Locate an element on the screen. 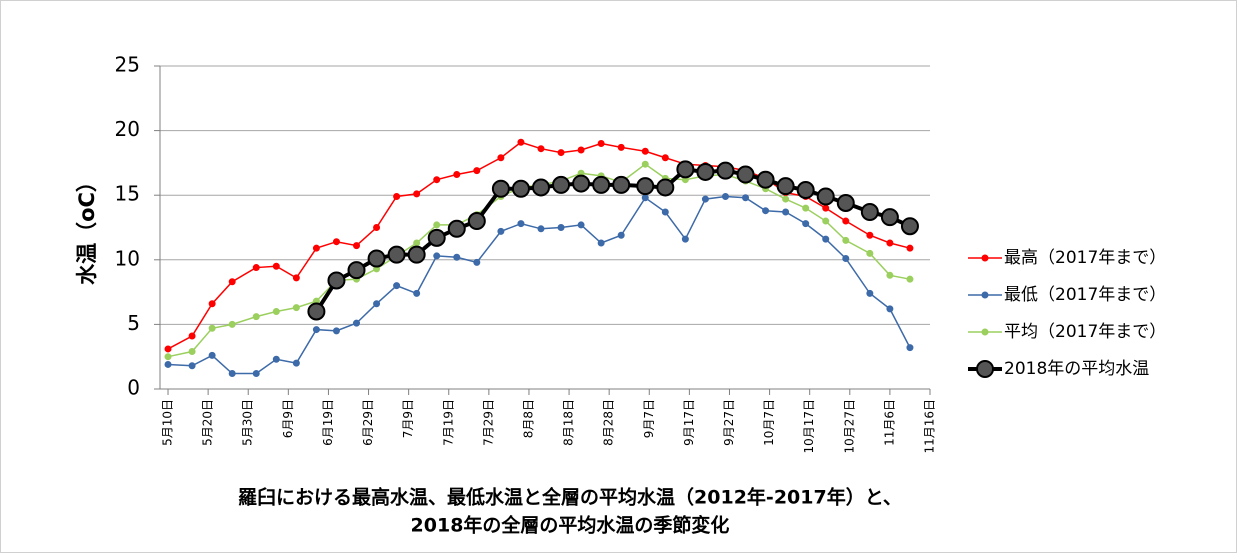 The width and height of the screenshot is (1237, 553). y-tick-label: 25 is located at coordinates (127, 65).